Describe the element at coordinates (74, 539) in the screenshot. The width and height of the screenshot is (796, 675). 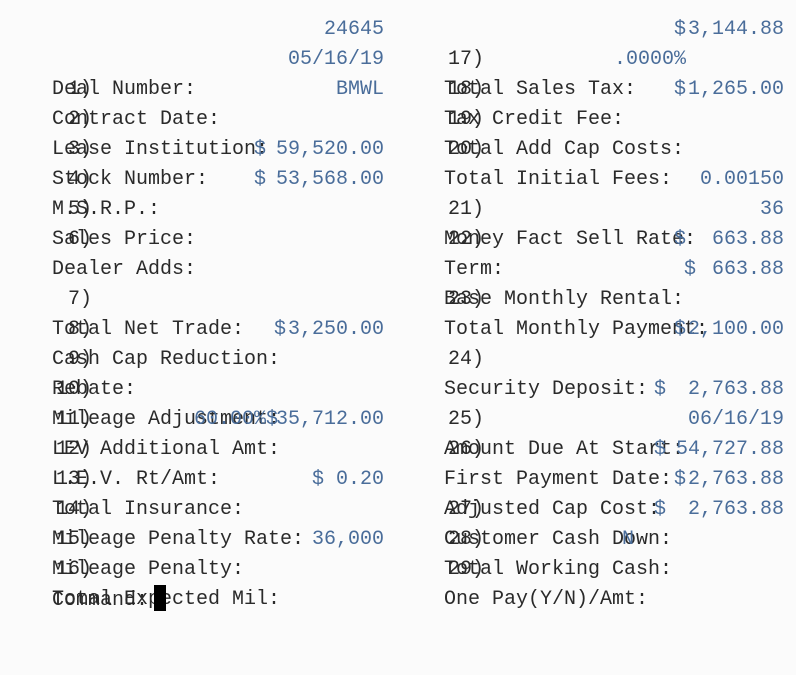
I see `field-number: 15)` at that location.